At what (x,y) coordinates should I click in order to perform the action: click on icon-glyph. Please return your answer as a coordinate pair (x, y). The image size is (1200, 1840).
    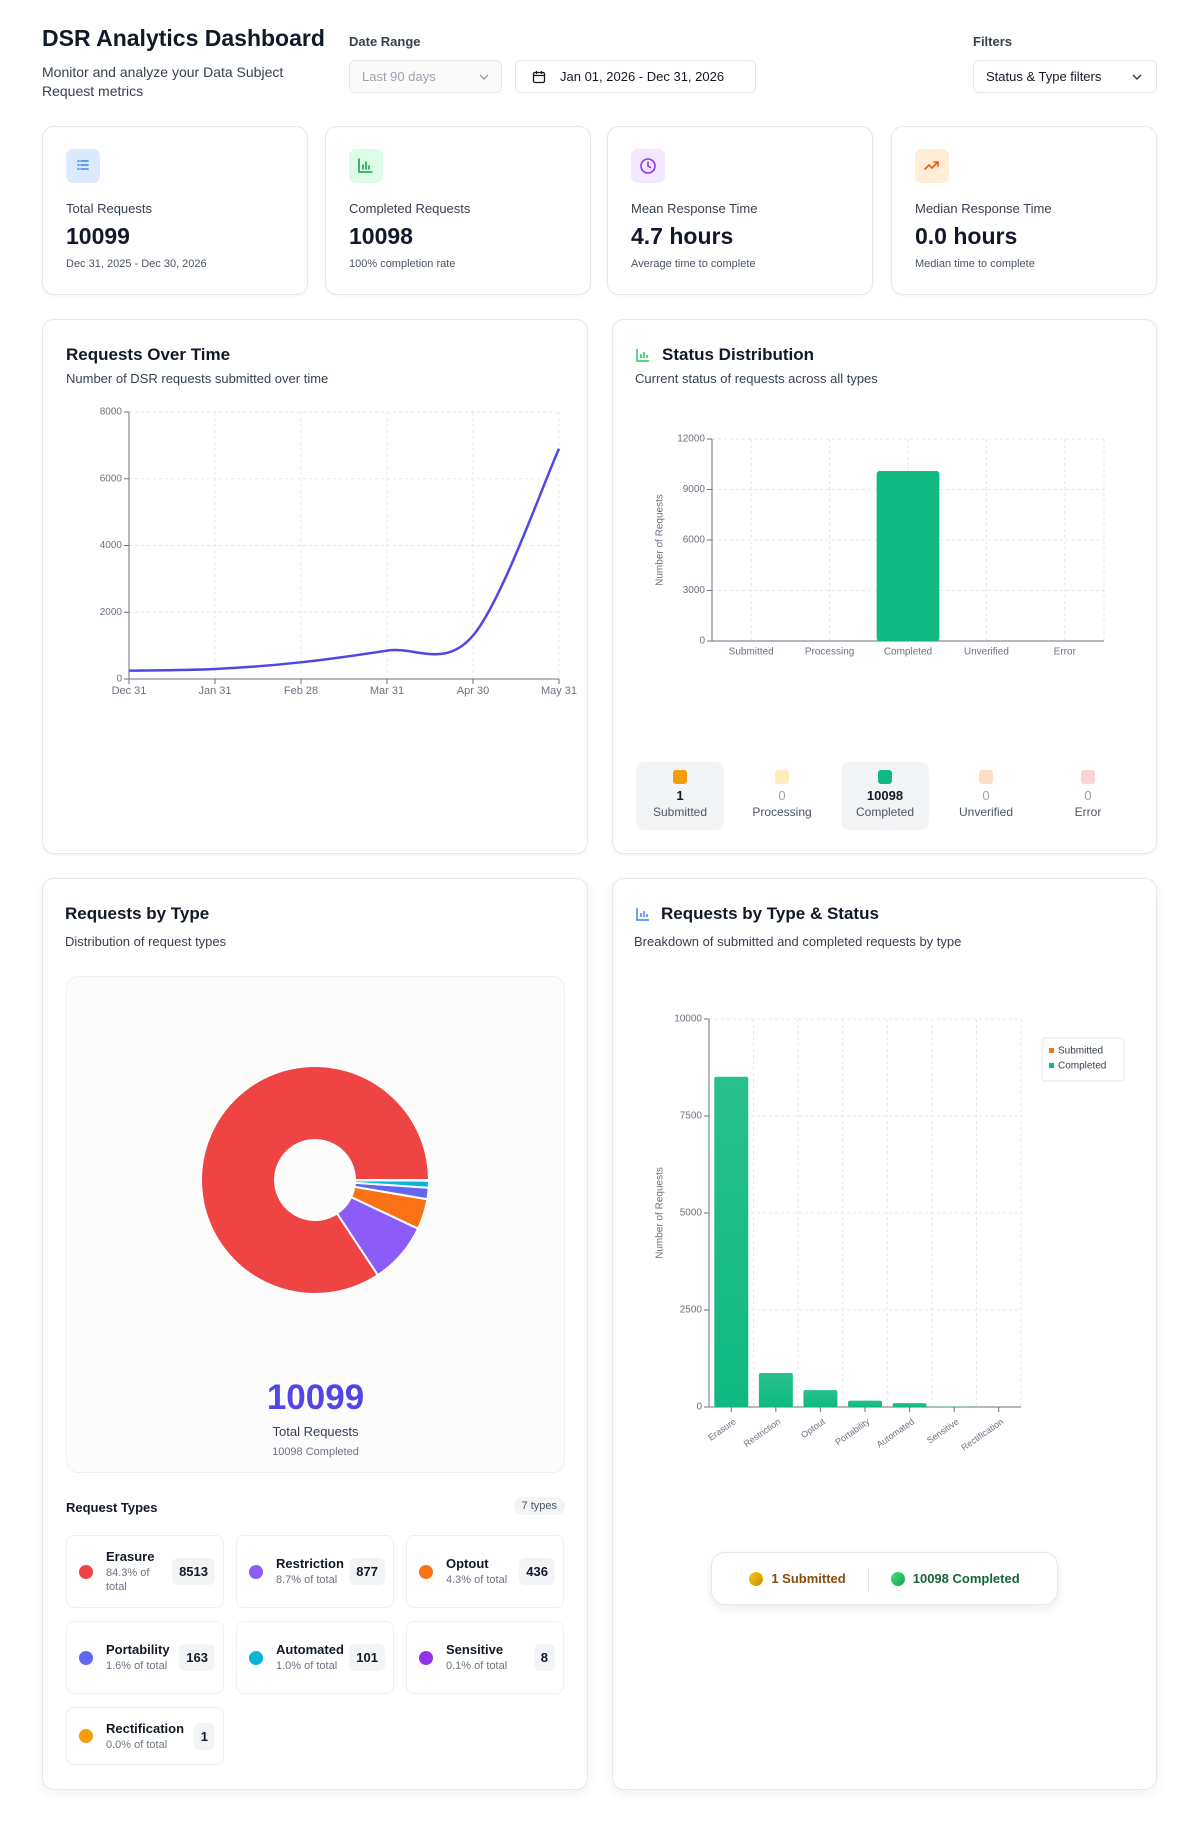
    Looking at the image, I should click on (648, 166).